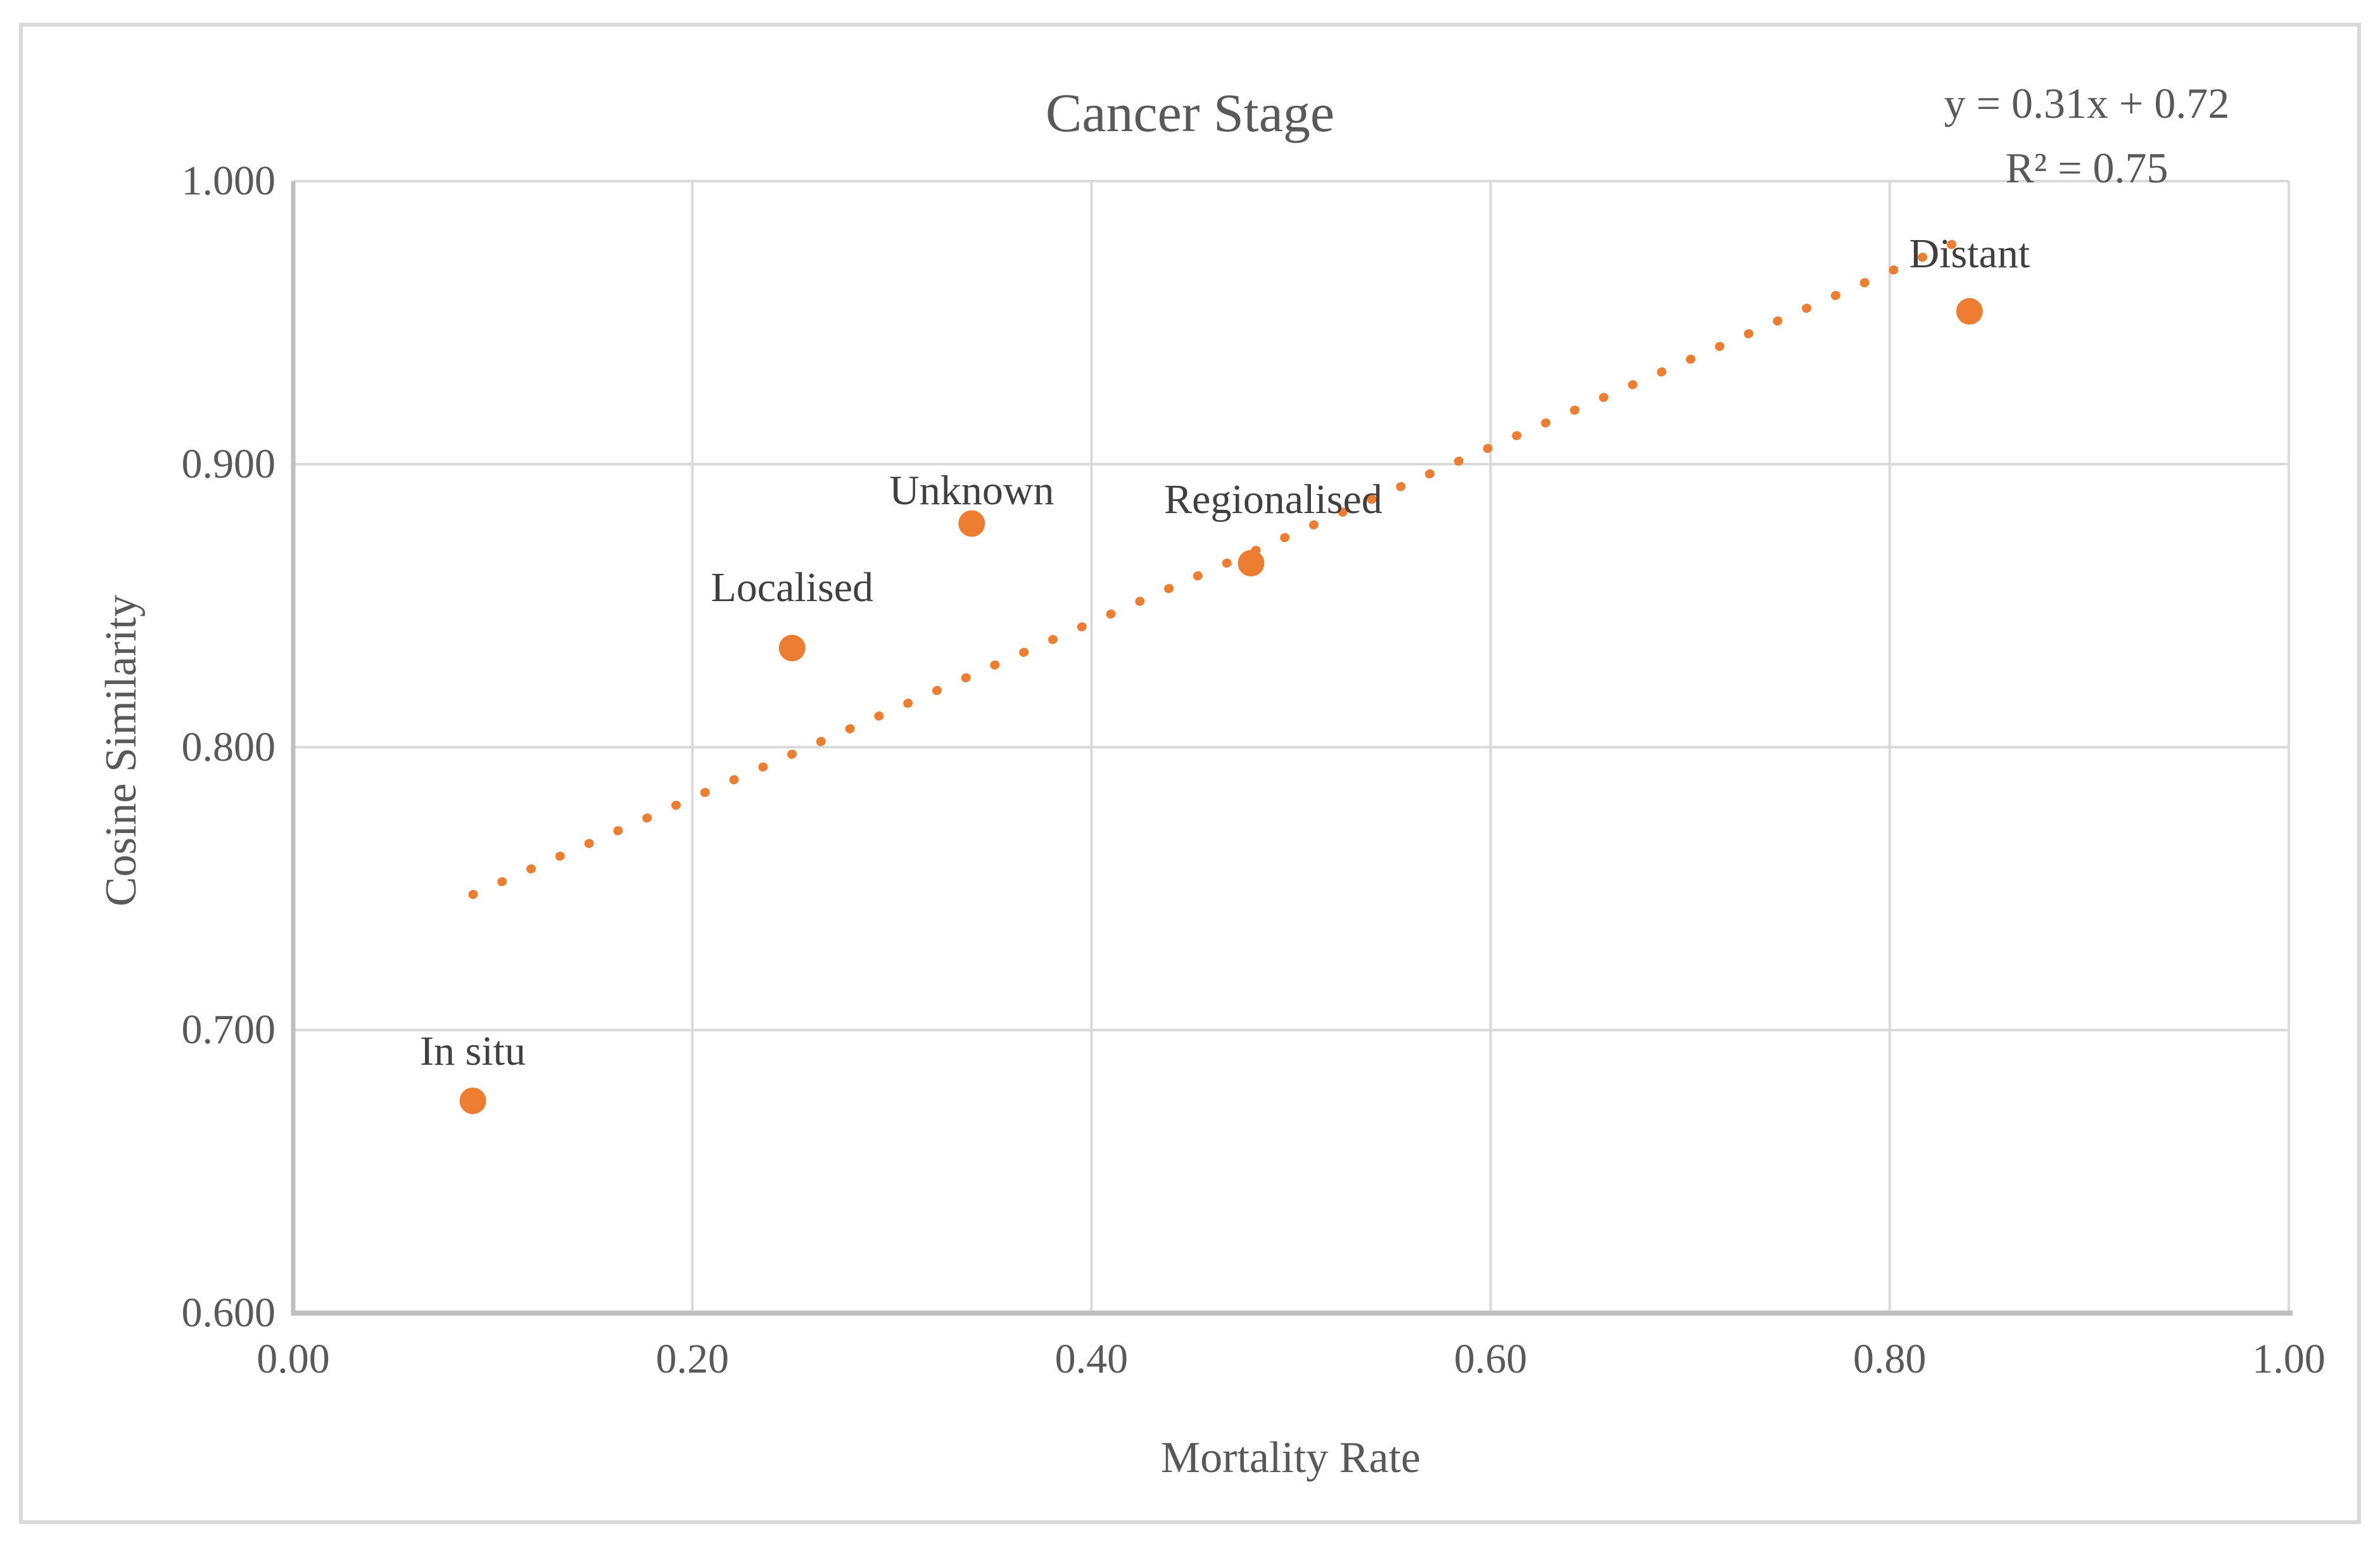 Image resolution: width=2380 pixels, height=1543 pixels. Describe the element at coordinates (2086, 168) in the screenshot. I see `trendline-r-squared: R² = 0.75` at that location.